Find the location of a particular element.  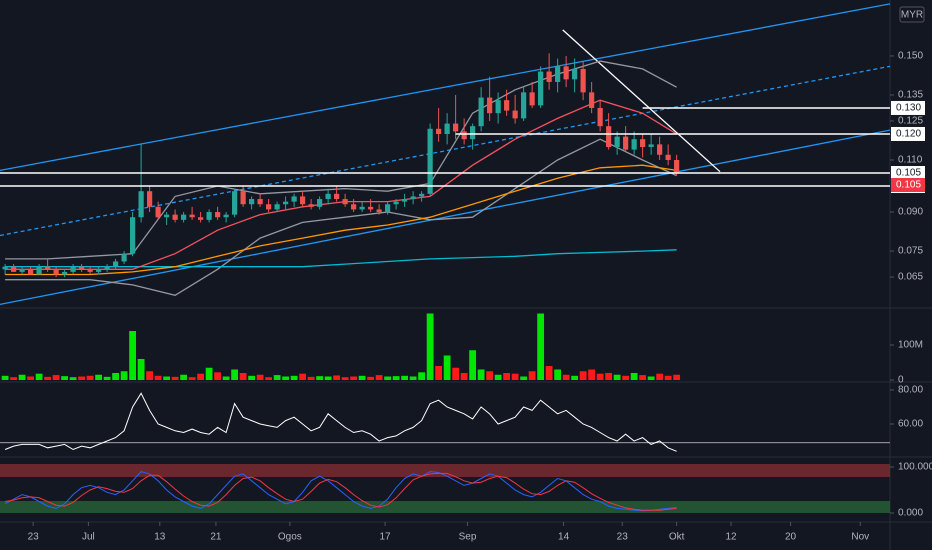

overbought-band is located at coordinates (445, 470).